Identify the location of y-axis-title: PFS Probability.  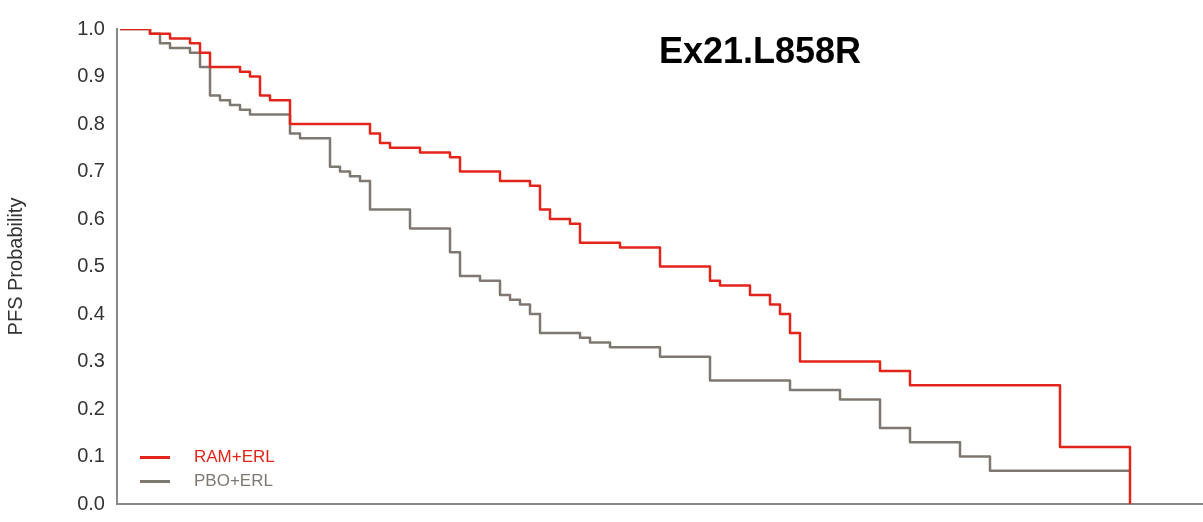
(14, 266).